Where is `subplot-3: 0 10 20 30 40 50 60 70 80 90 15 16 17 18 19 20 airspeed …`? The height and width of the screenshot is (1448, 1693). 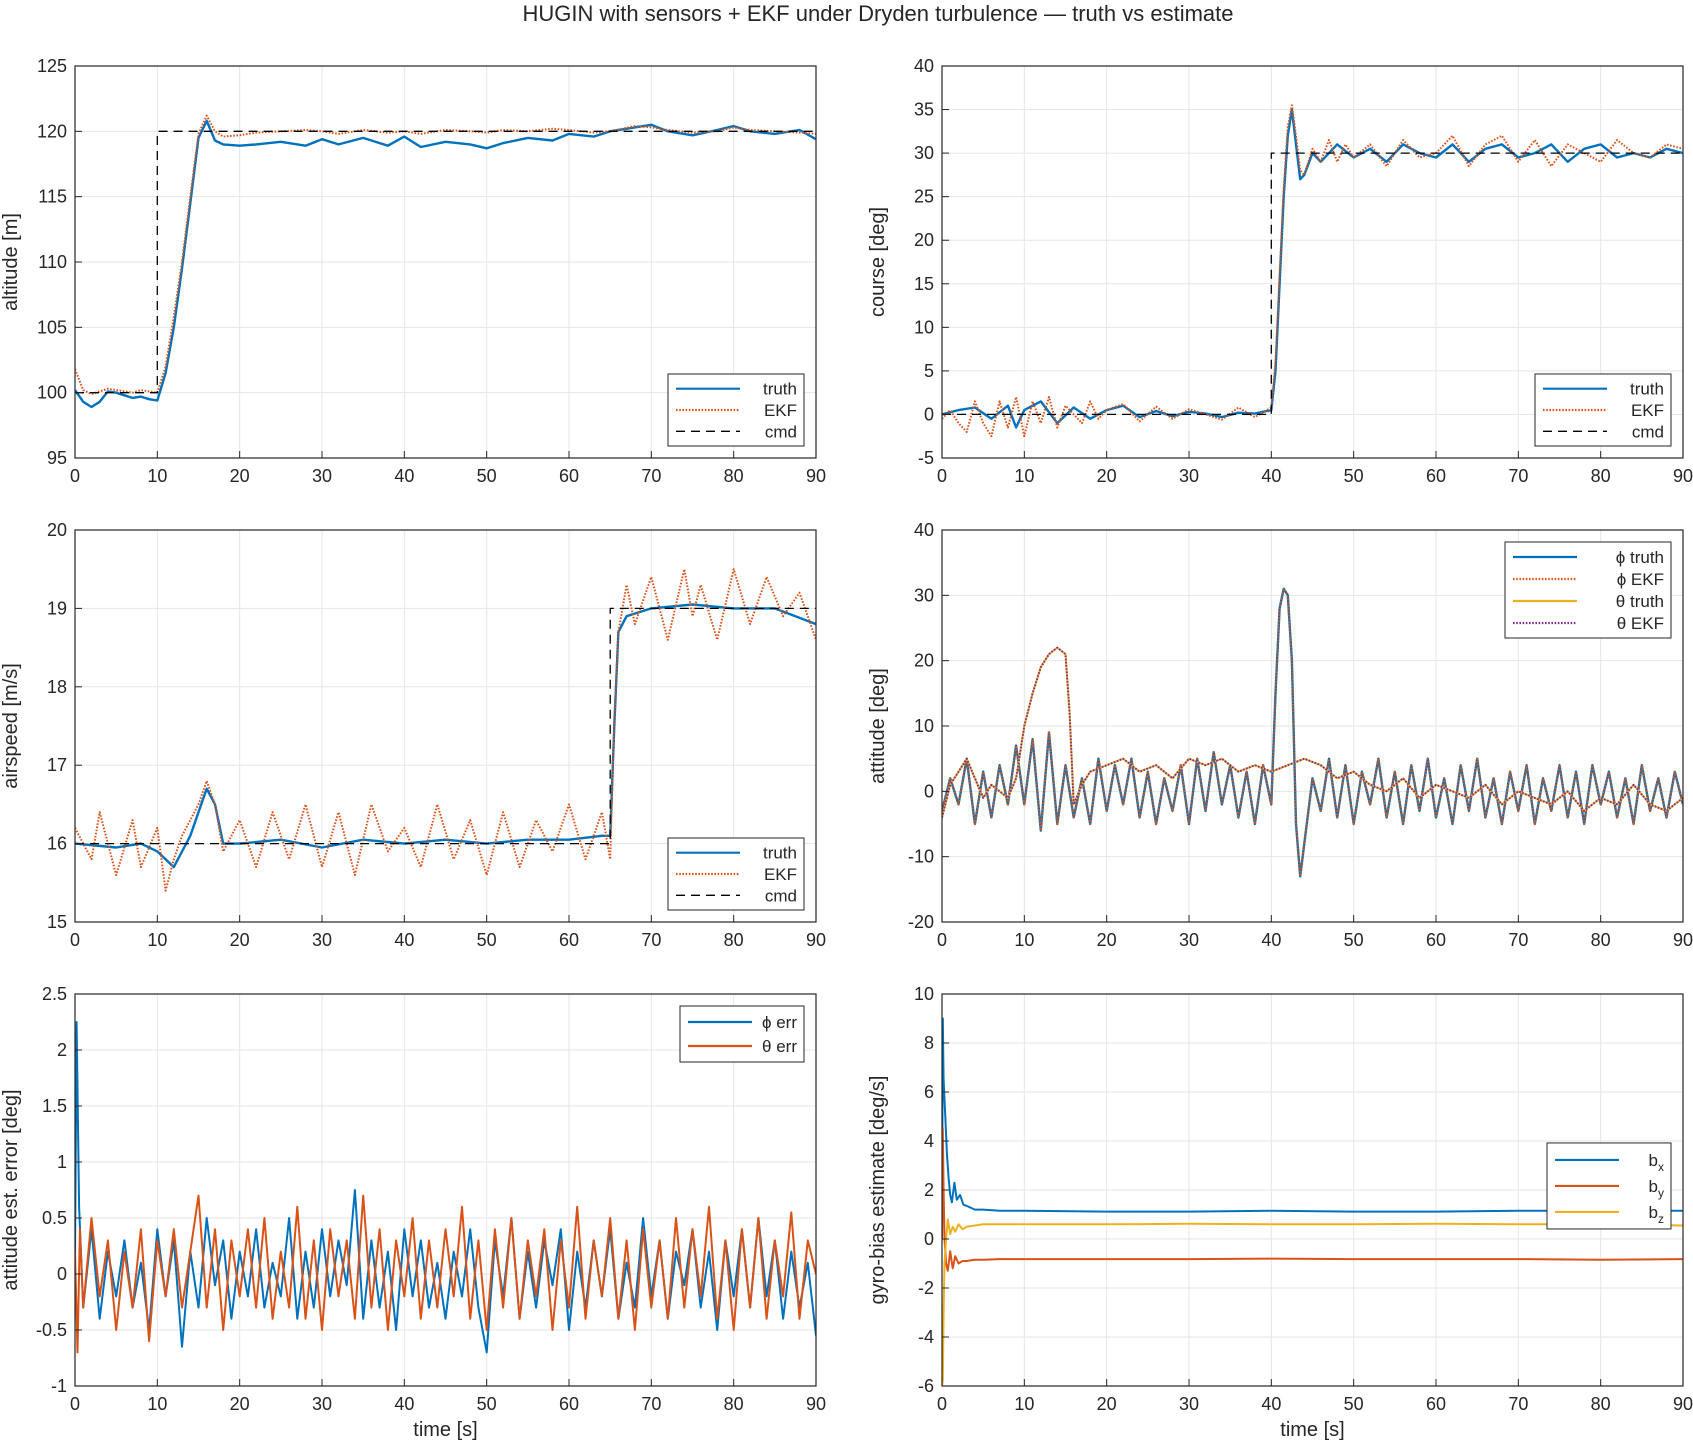 subplot-3: 0 10 20 30 40 50 60 70 80 90 15 16 17 18 19 20 airspeed … is located at coordinates (413, 735).